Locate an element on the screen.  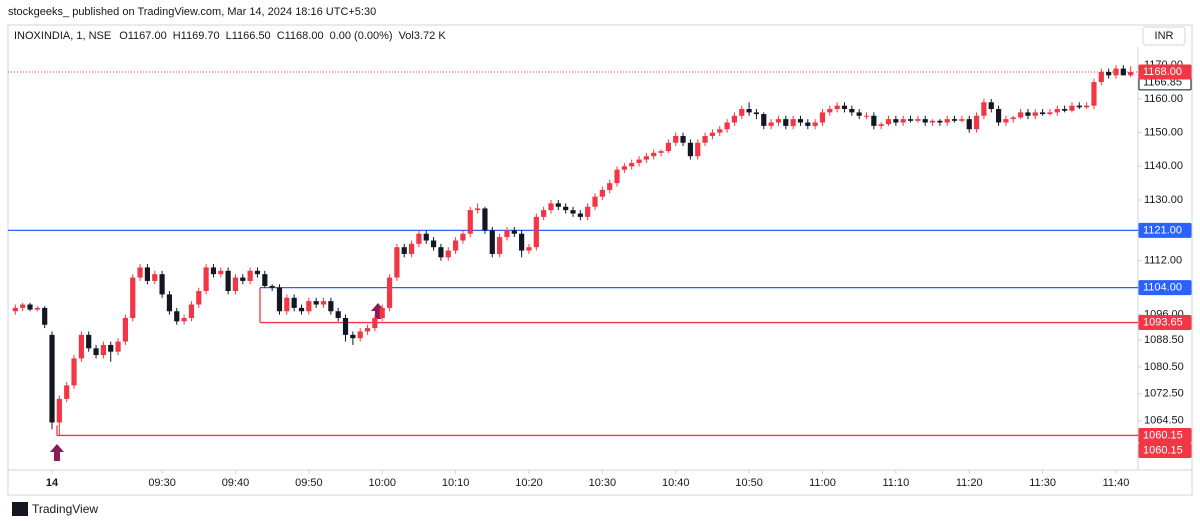
low-tag is located at coordinates (1165, 450).